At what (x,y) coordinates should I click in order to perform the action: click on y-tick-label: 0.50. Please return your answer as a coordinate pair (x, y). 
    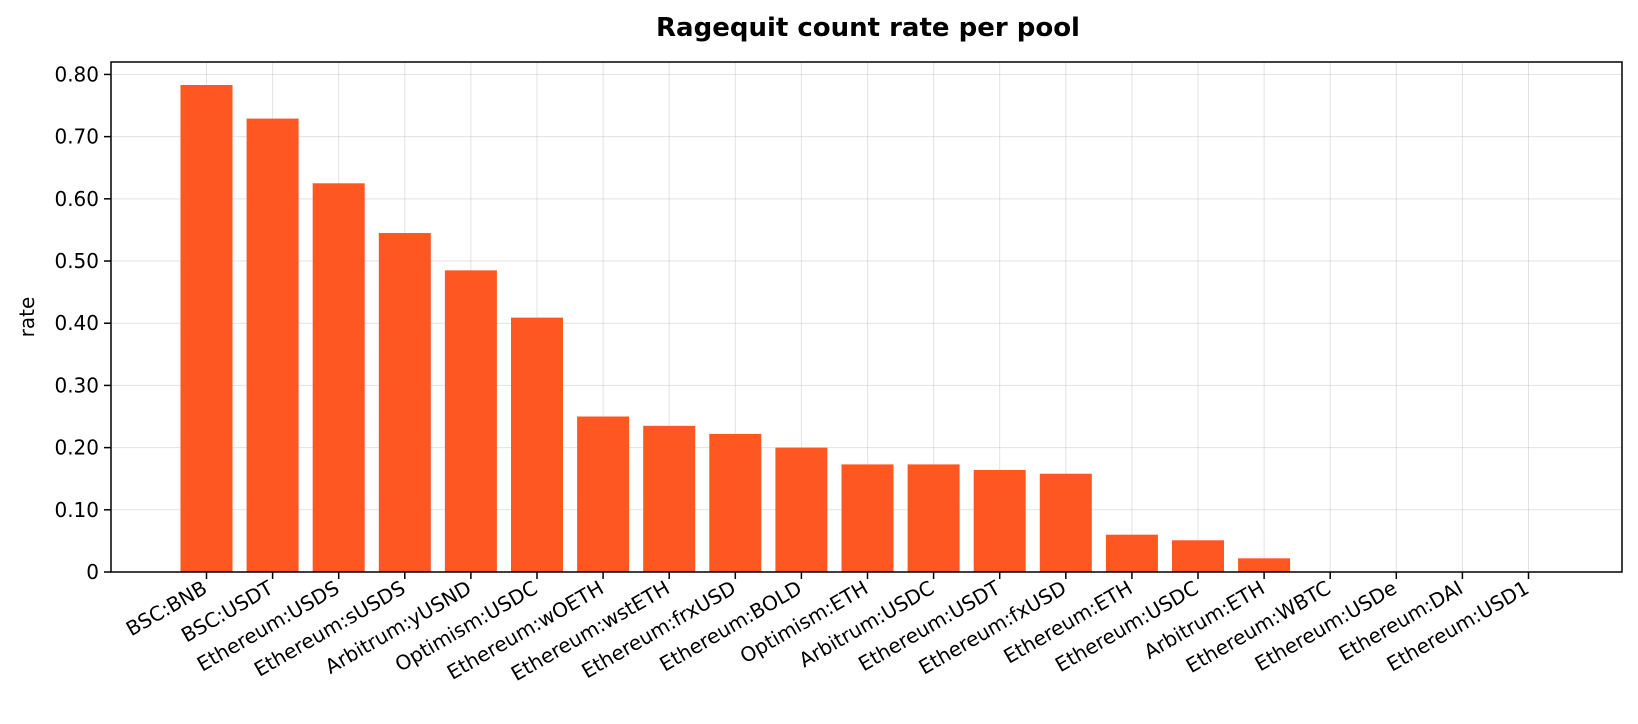
    Looking at the image, I should click on (76, 261).